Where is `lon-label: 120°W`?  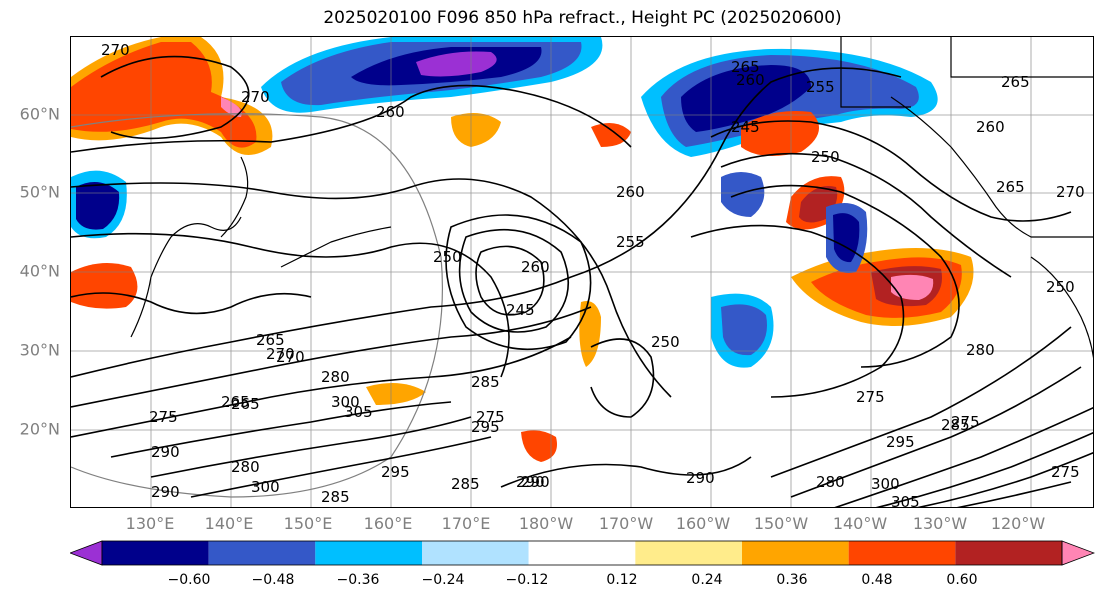 lon-label: 120°W is located at coordinates (1018, 523).